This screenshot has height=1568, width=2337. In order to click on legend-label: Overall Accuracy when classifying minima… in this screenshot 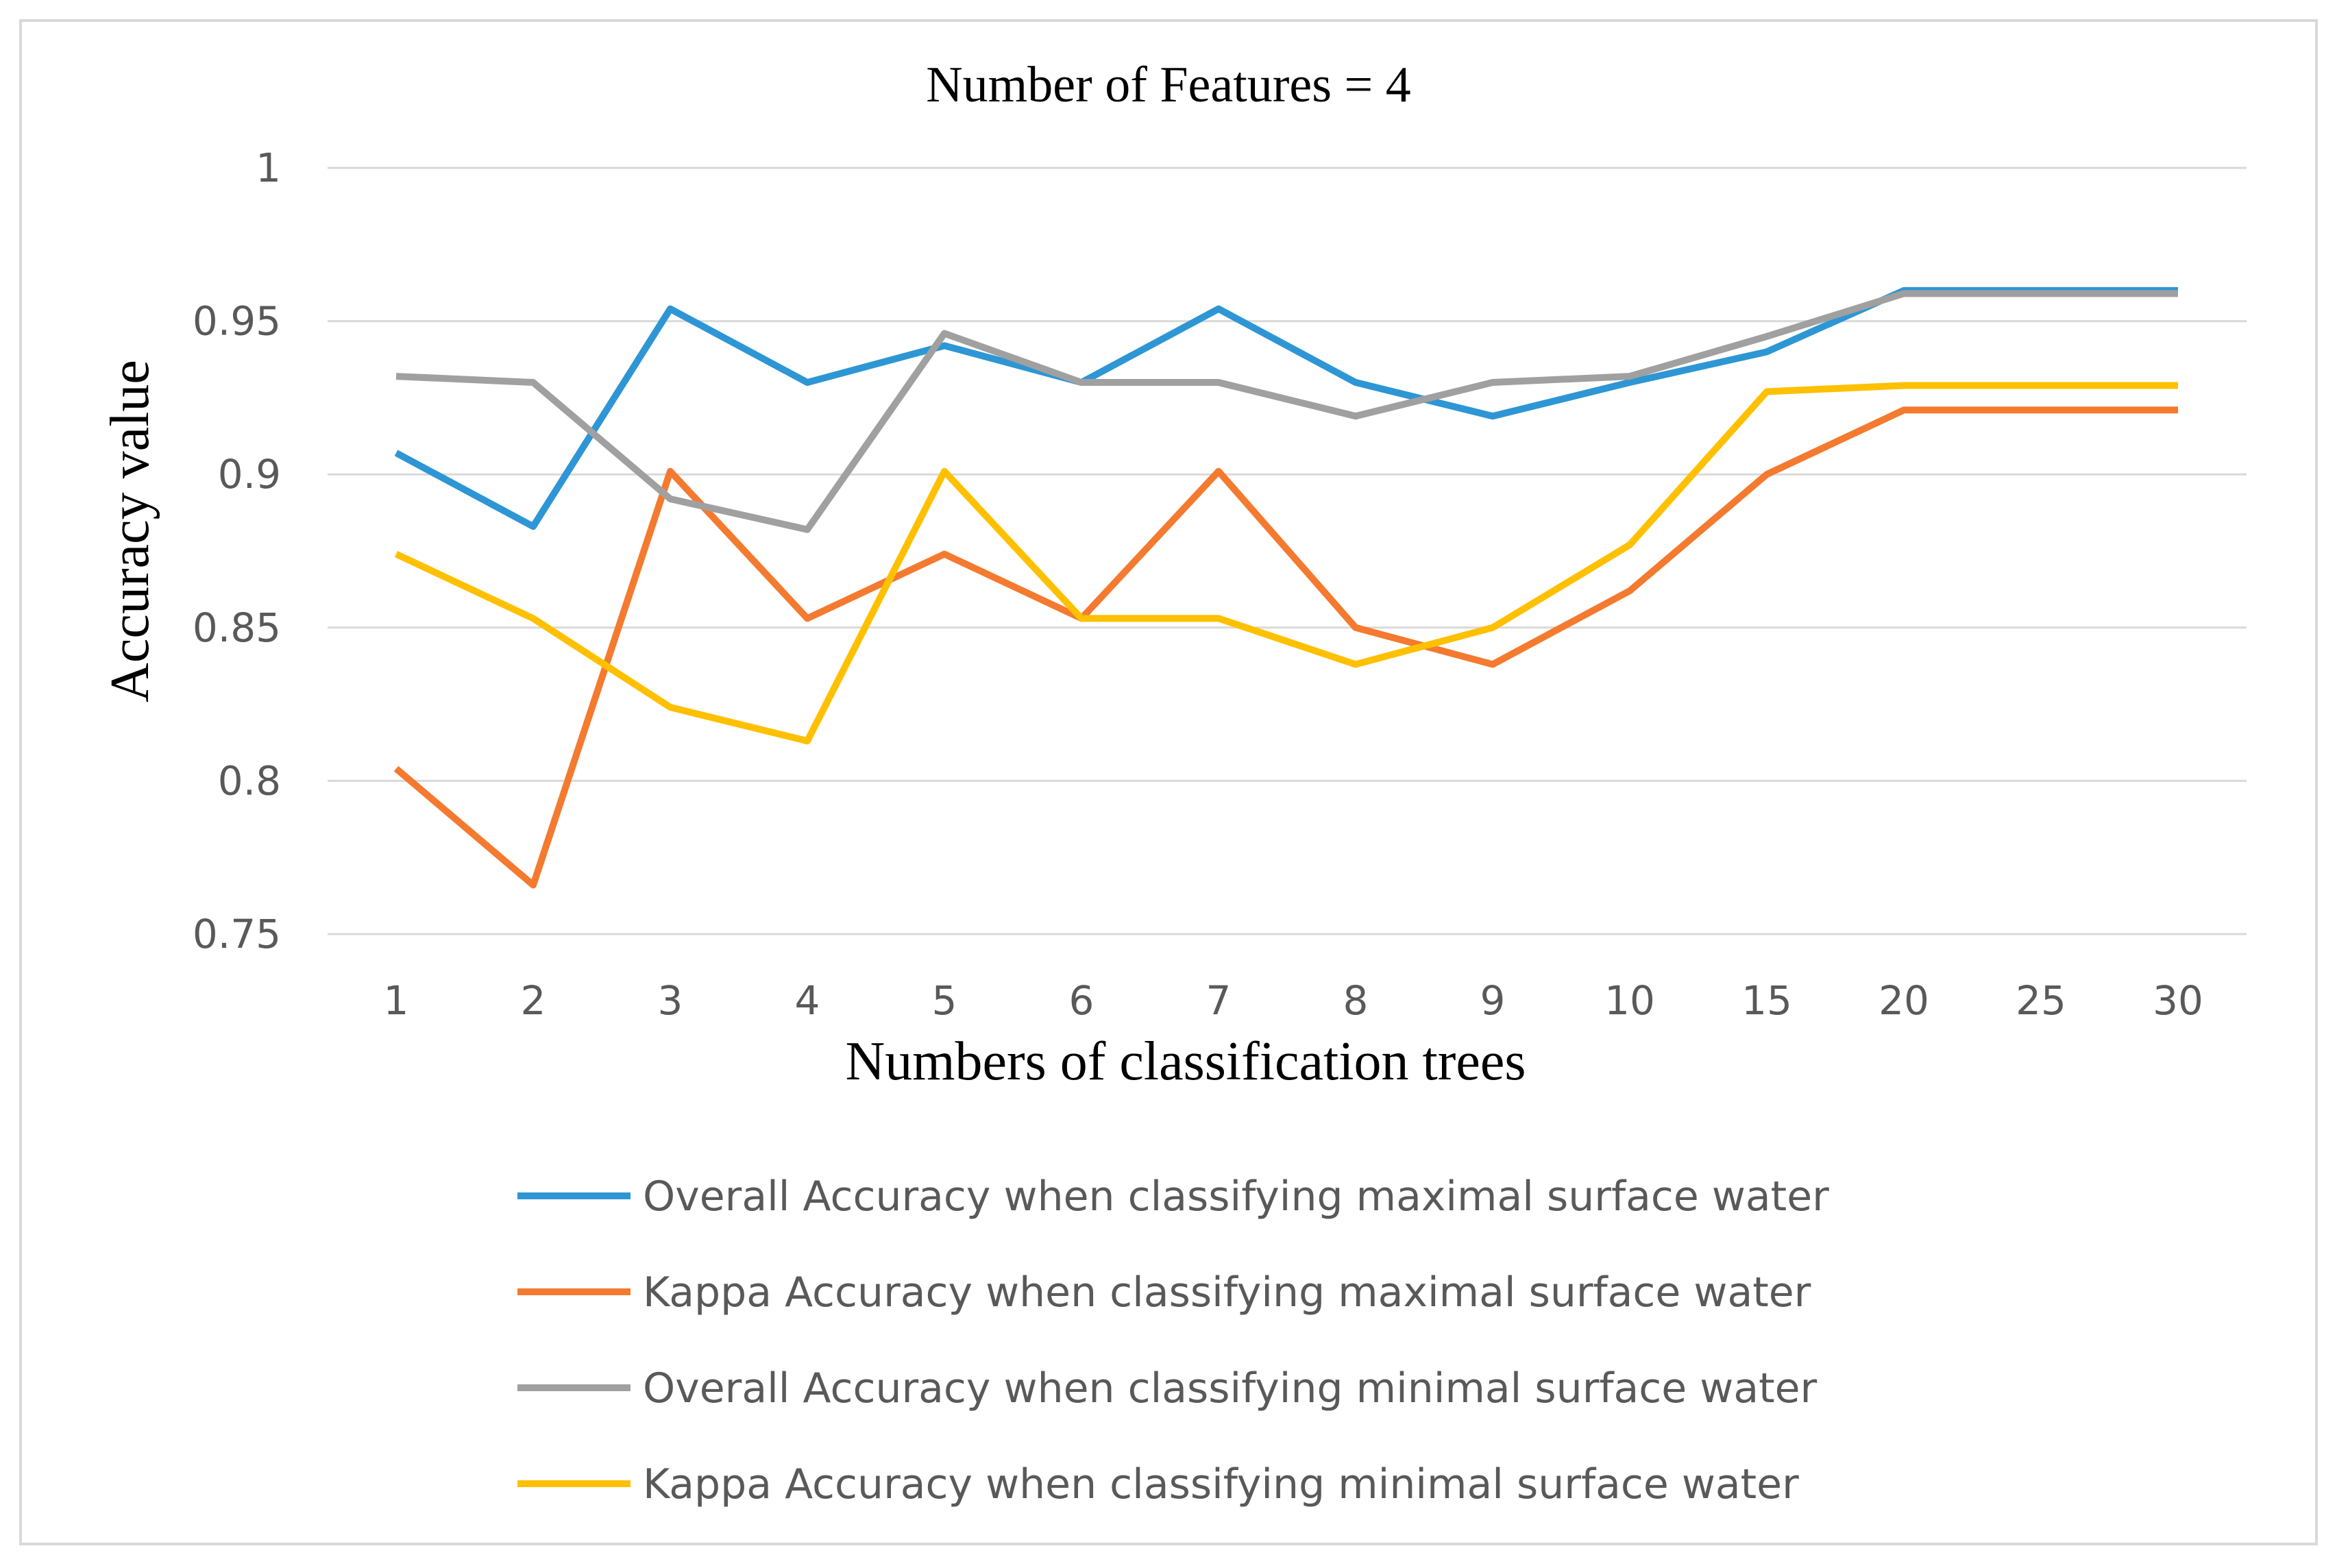, I will do `click(1230, 1388)`.